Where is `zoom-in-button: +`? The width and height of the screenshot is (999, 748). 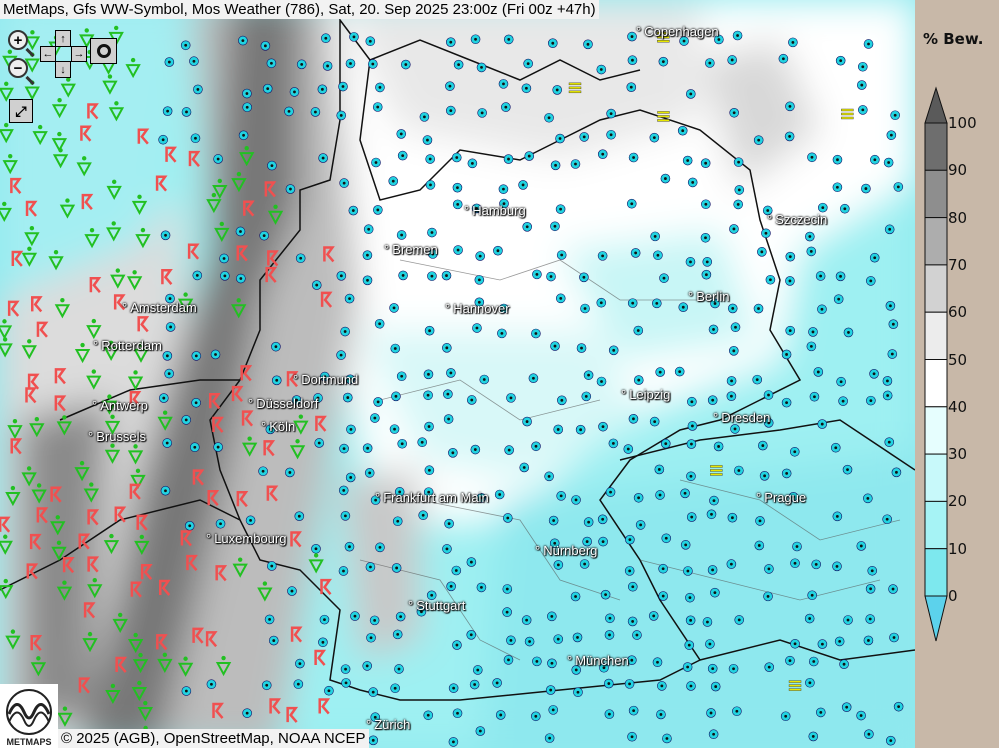
zoom-in-button: + is located at coordinates (18, 40).